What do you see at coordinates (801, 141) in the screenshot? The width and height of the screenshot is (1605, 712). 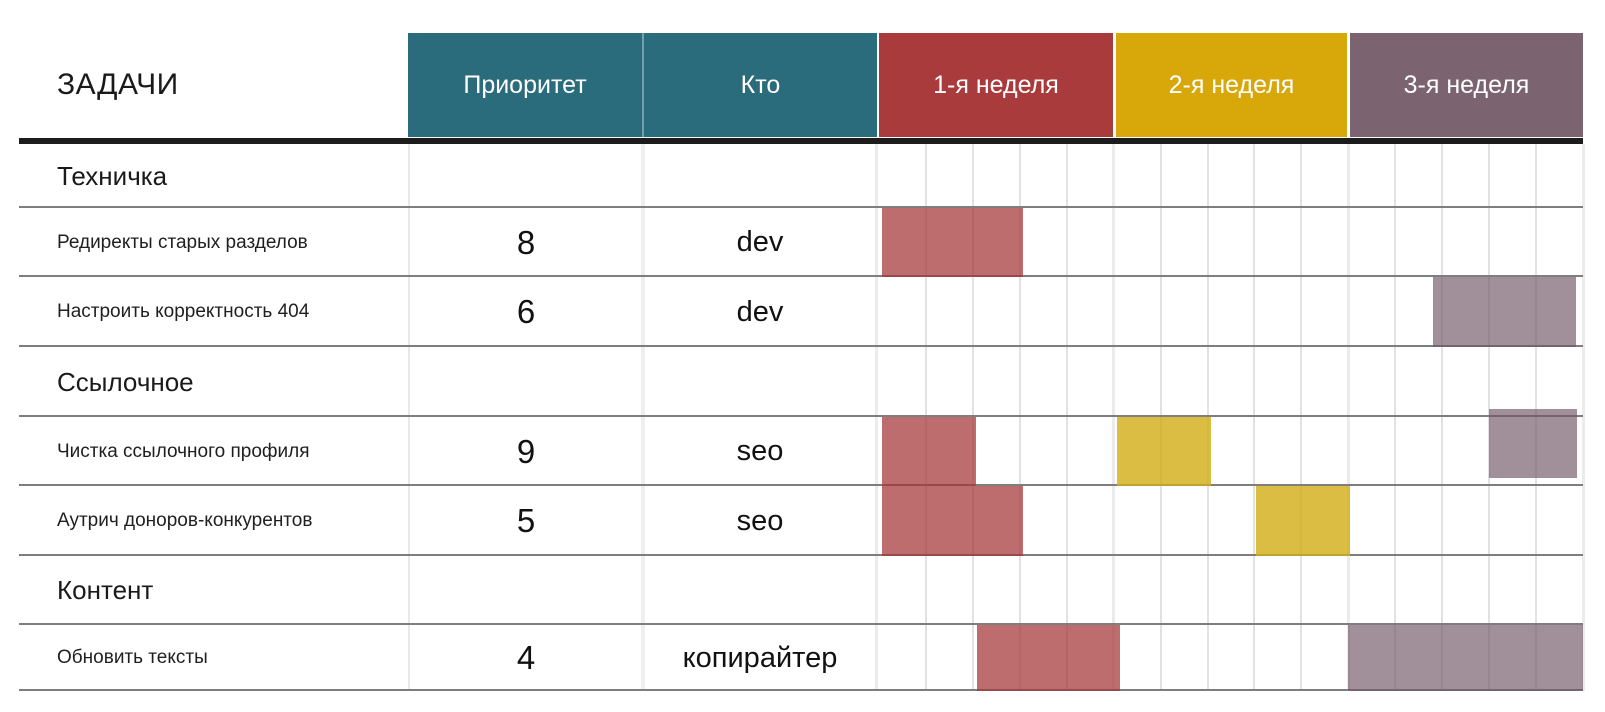 I see `header-rule` at bounding box center [801, 141].